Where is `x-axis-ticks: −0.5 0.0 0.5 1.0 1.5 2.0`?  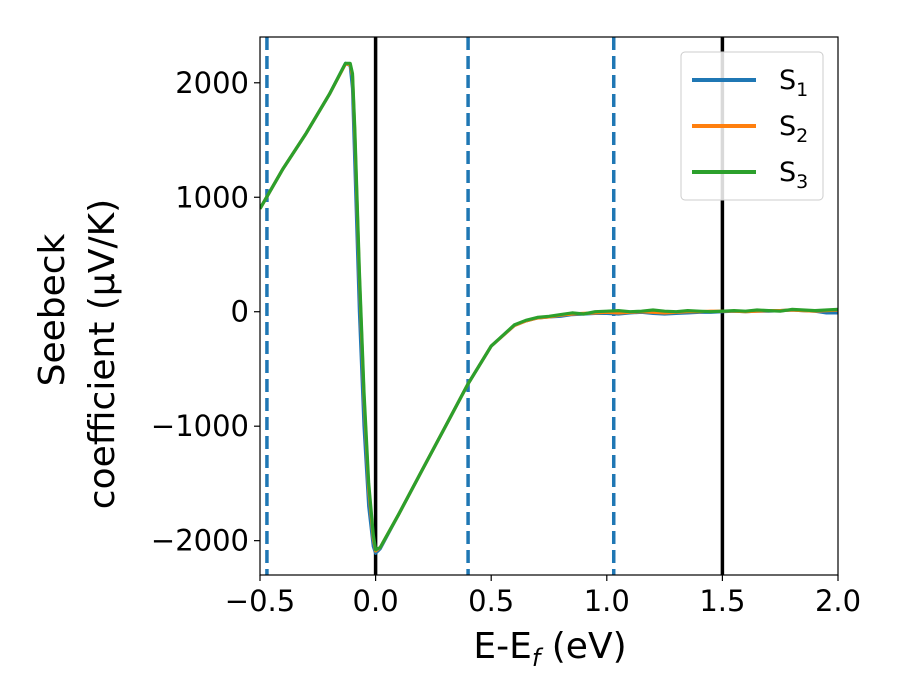
x-axis-ticks: −0.5 0.0 0.5 1.0 1.5 2.0 is located at coordinates (543, 596).